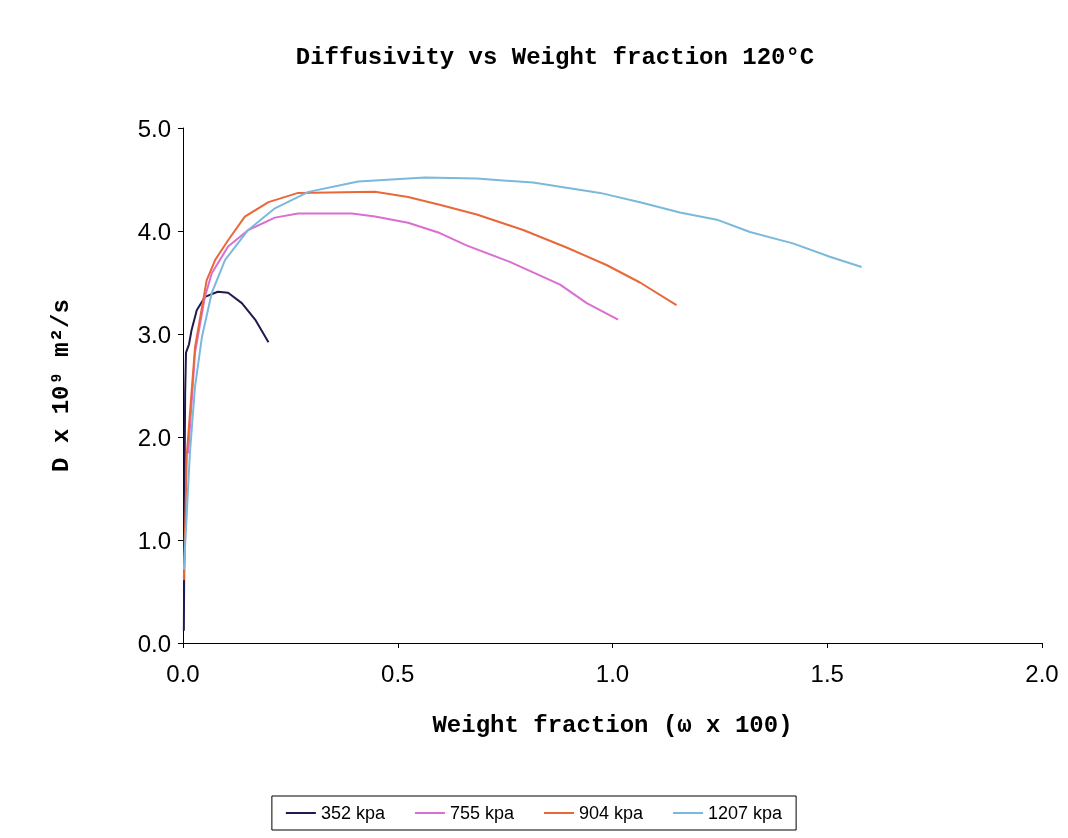 This screenshot has height=838, width=1068. I want to click on legend-label: 904 kpa, so click(611, 813).